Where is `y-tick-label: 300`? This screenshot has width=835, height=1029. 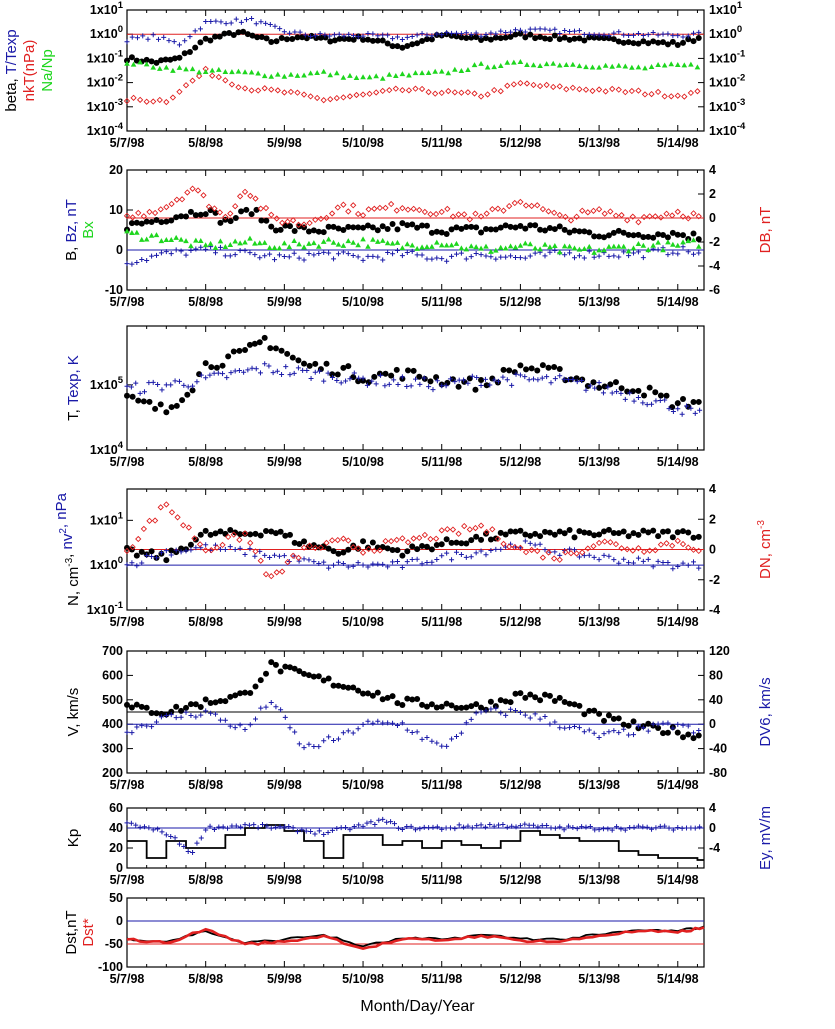
y-tick-label: 300 is located at coordinates (112, 749).